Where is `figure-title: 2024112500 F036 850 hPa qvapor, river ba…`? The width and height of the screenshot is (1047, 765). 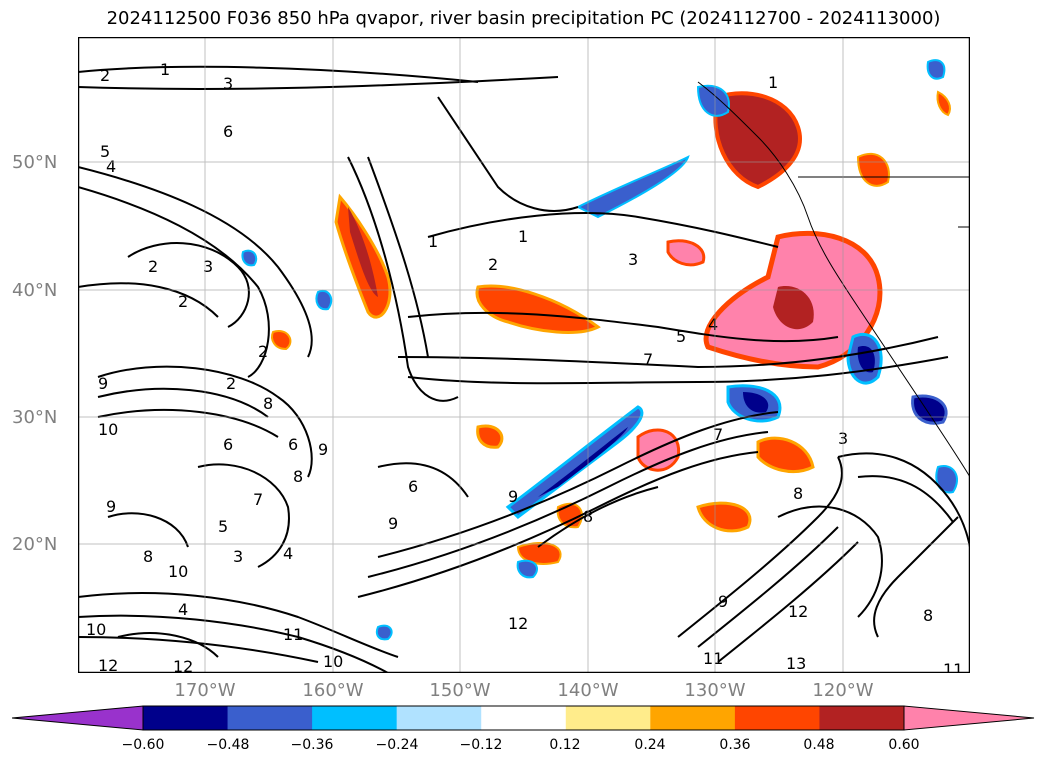 figure-title: 2024112500 F036 850 hPa qvapor, river ba… is located at coordinates (523, 18).